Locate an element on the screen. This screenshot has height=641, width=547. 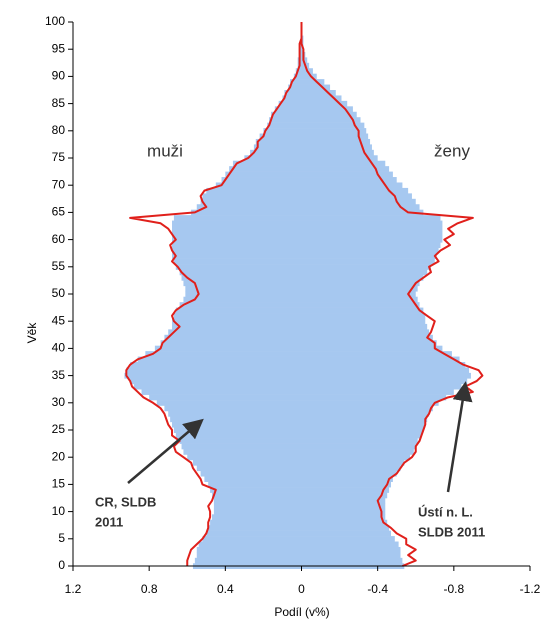
annotation: CR, SLDB is located at coordinates (125, 501).